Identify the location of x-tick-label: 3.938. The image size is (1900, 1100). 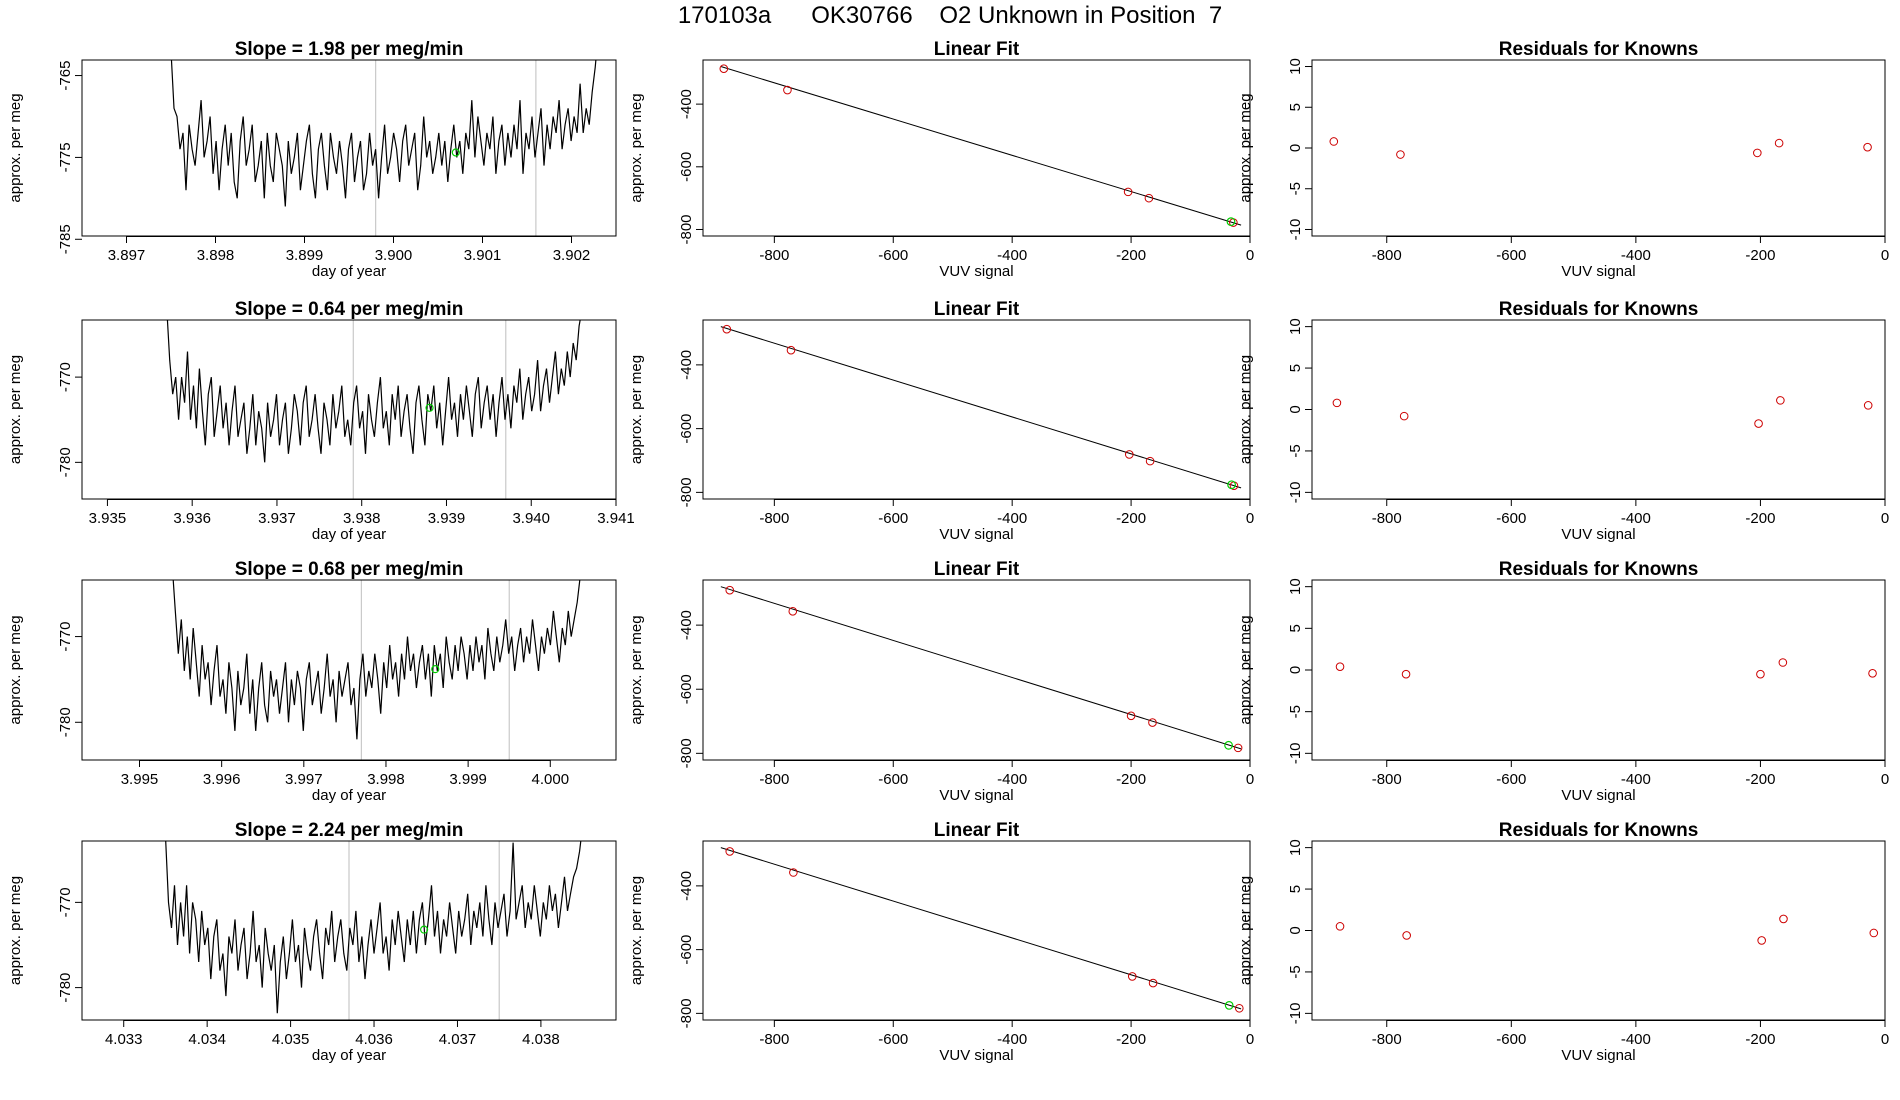
(362, 518).